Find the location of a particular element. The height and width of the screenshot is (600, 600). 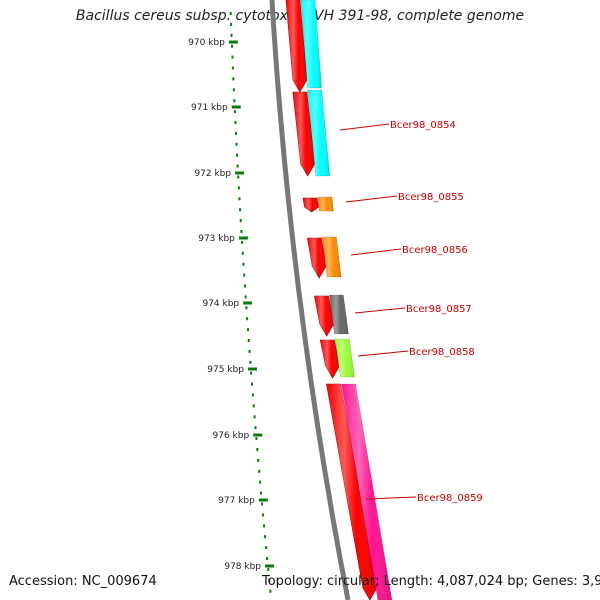

backbone-track is located at coordinates (310, 300).